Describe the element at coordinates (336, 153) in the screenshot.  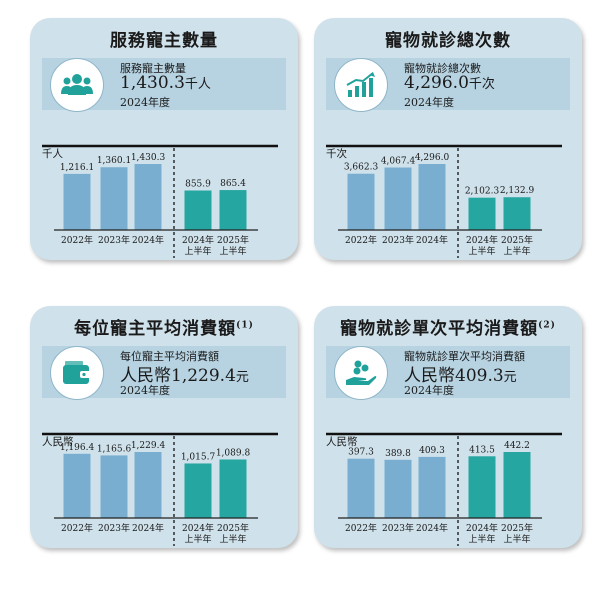
I see `y-unit-label: 千次` at that location.